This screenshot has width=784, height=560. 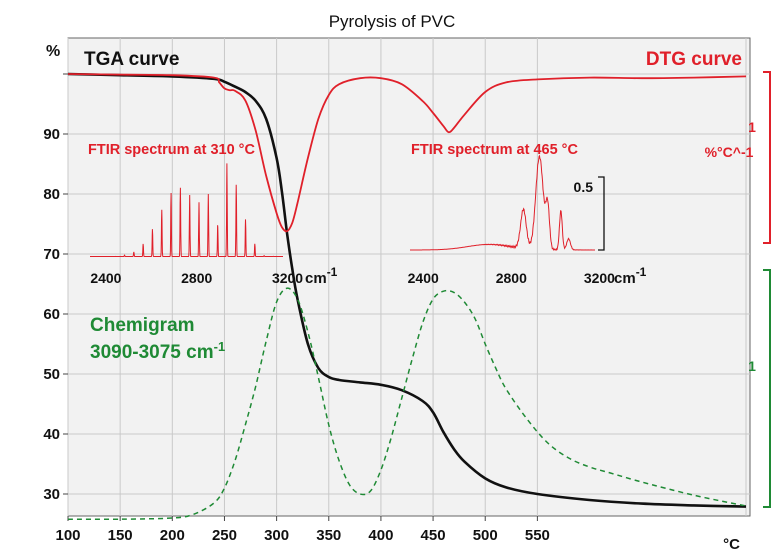 I want to click on x-tick-label: 150, so click(x=120, y=535).